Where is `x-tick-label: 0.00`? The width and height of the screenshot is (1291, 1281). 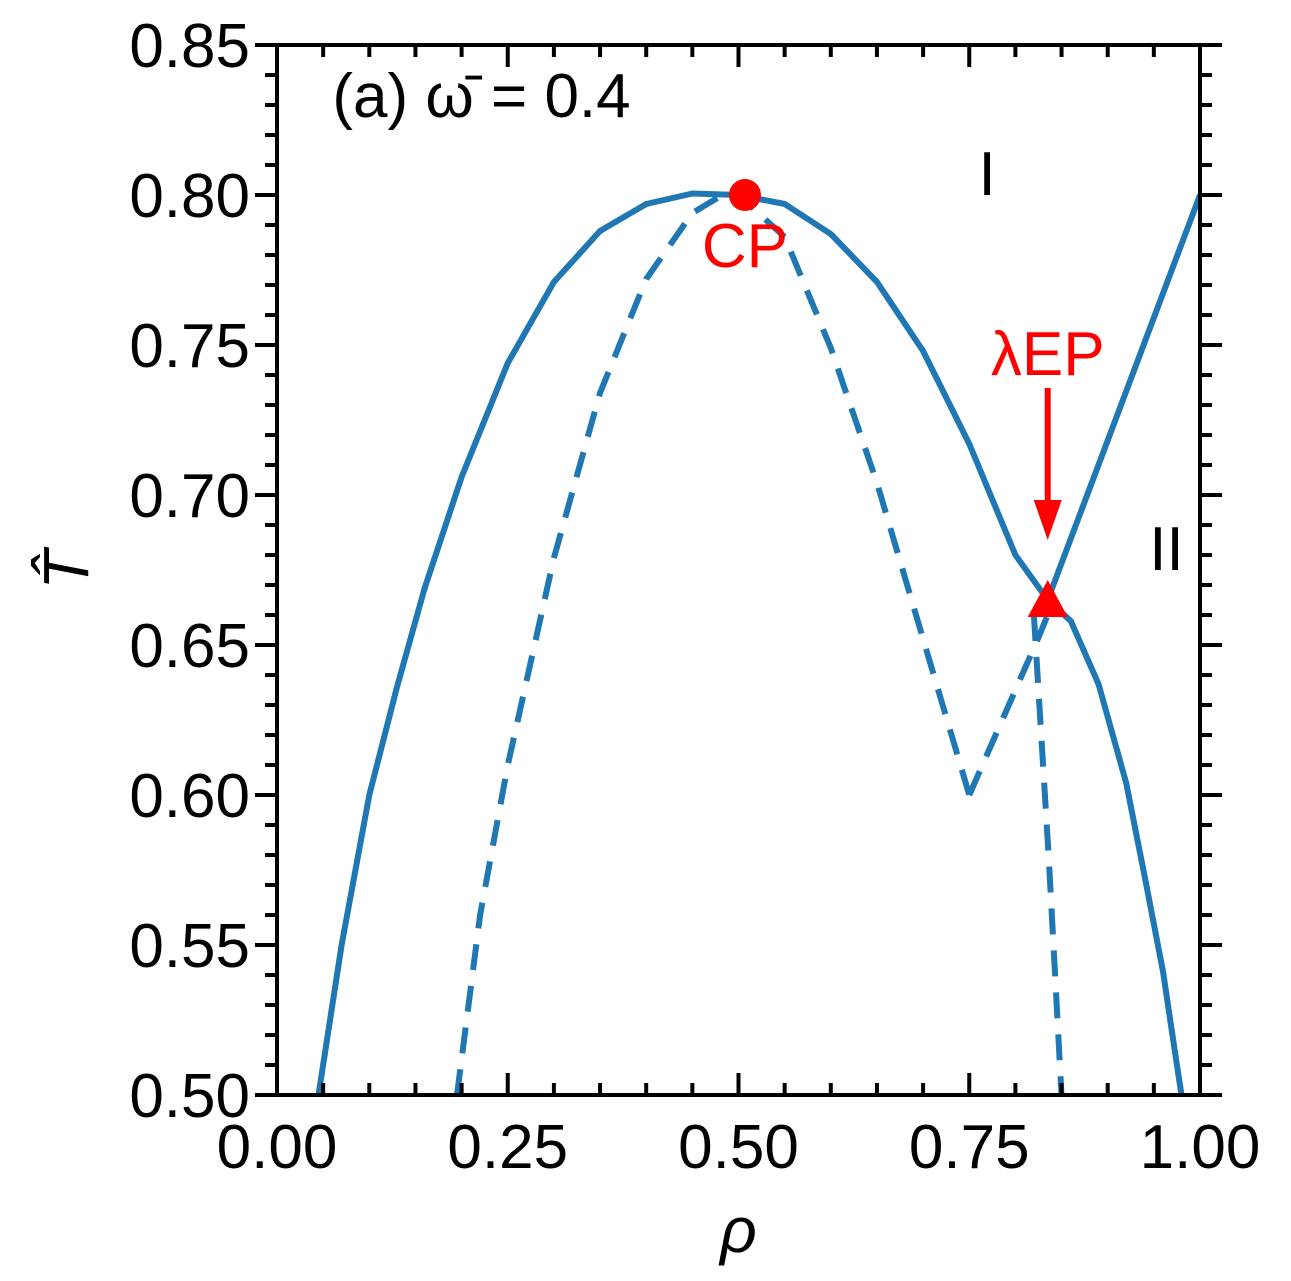 x-tick-label: 0.00 is located at coordinates (277, 1147).